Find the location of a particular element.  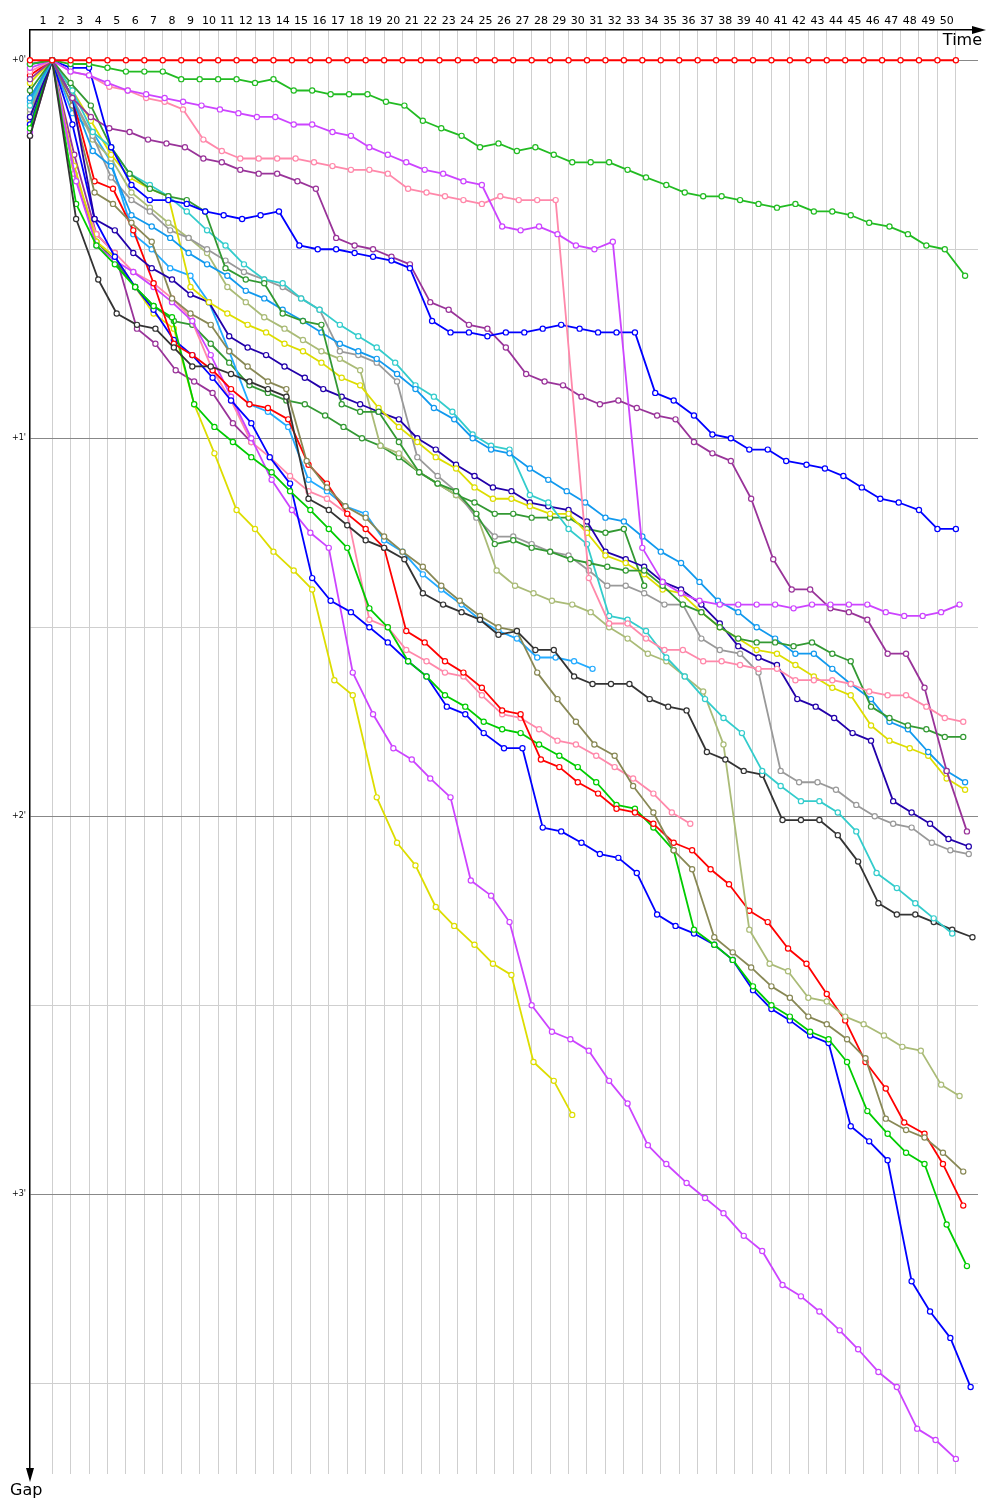

x-tick-label: 5 is located at coordinates (117, 21).